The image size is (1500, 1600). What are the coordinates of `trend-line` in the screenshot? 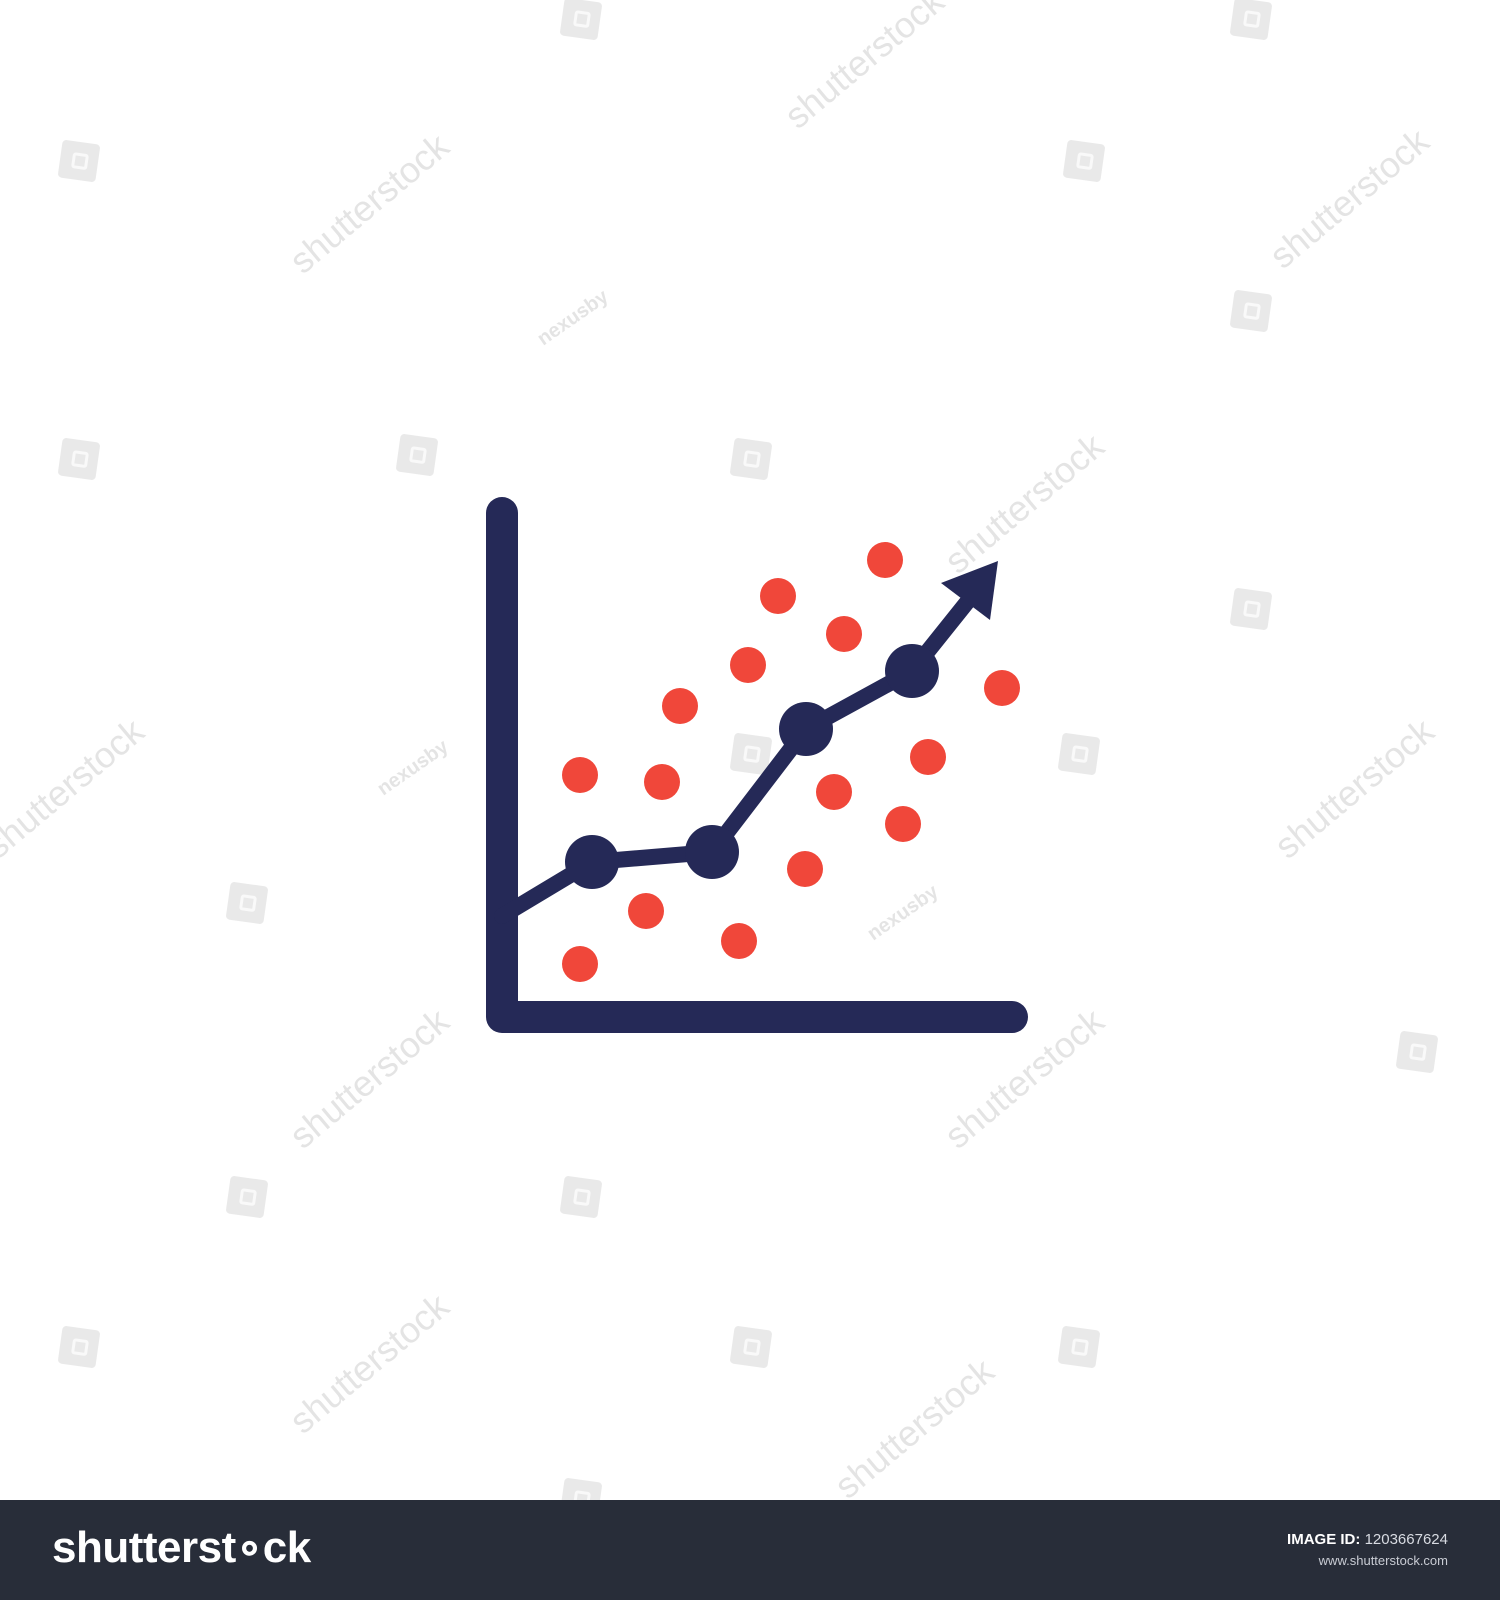 It's located at (746, 742).